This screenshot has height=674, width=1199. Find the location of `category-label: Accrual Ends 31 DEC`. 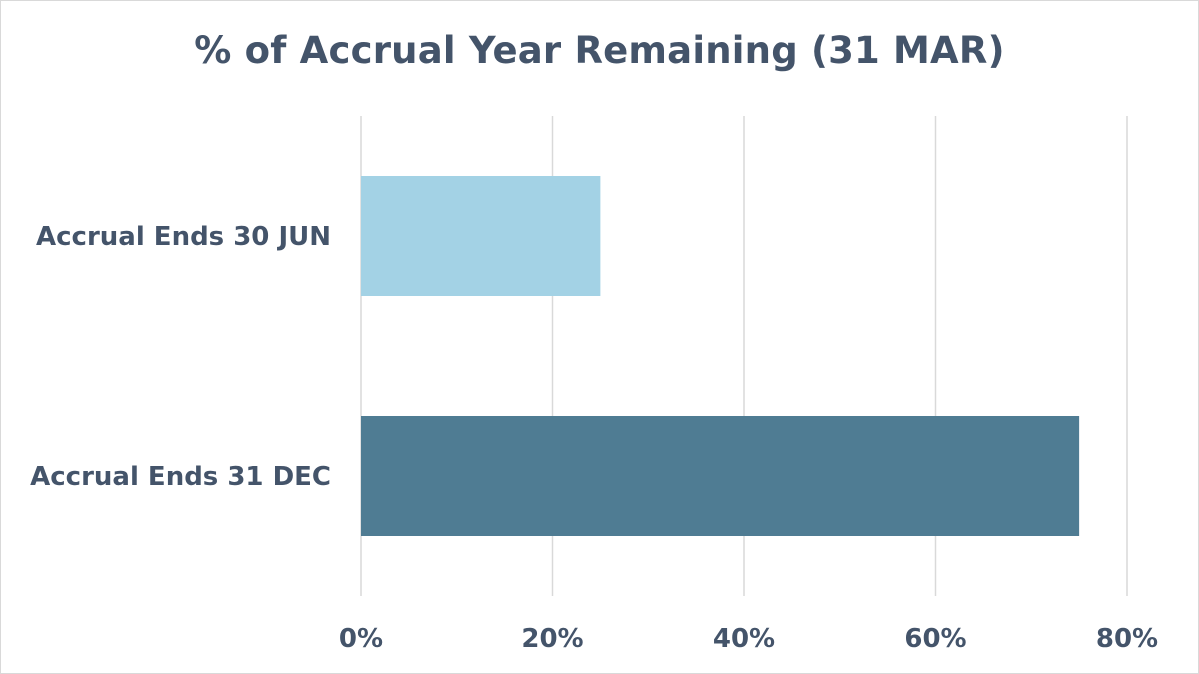

category-label: Accrual Ends 31 DEC is located at coordinates (180, 477).